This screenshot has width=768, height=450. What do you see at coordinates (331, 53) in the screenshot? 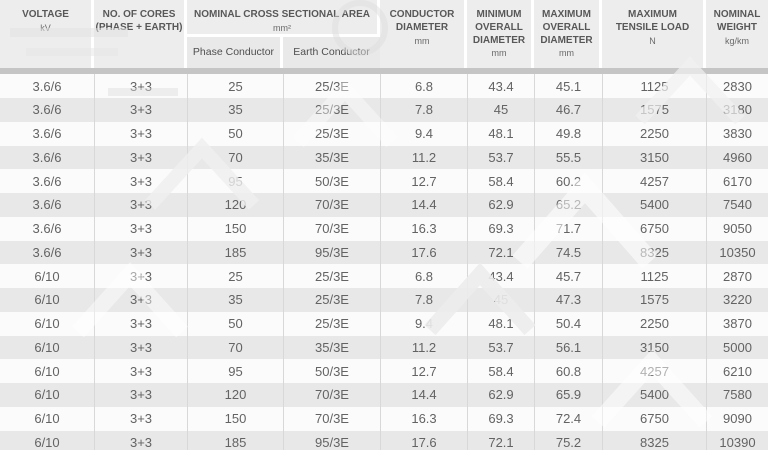
I see `col-header-earth-conductor: Earth Conductor` at bounding box center [331, 53].